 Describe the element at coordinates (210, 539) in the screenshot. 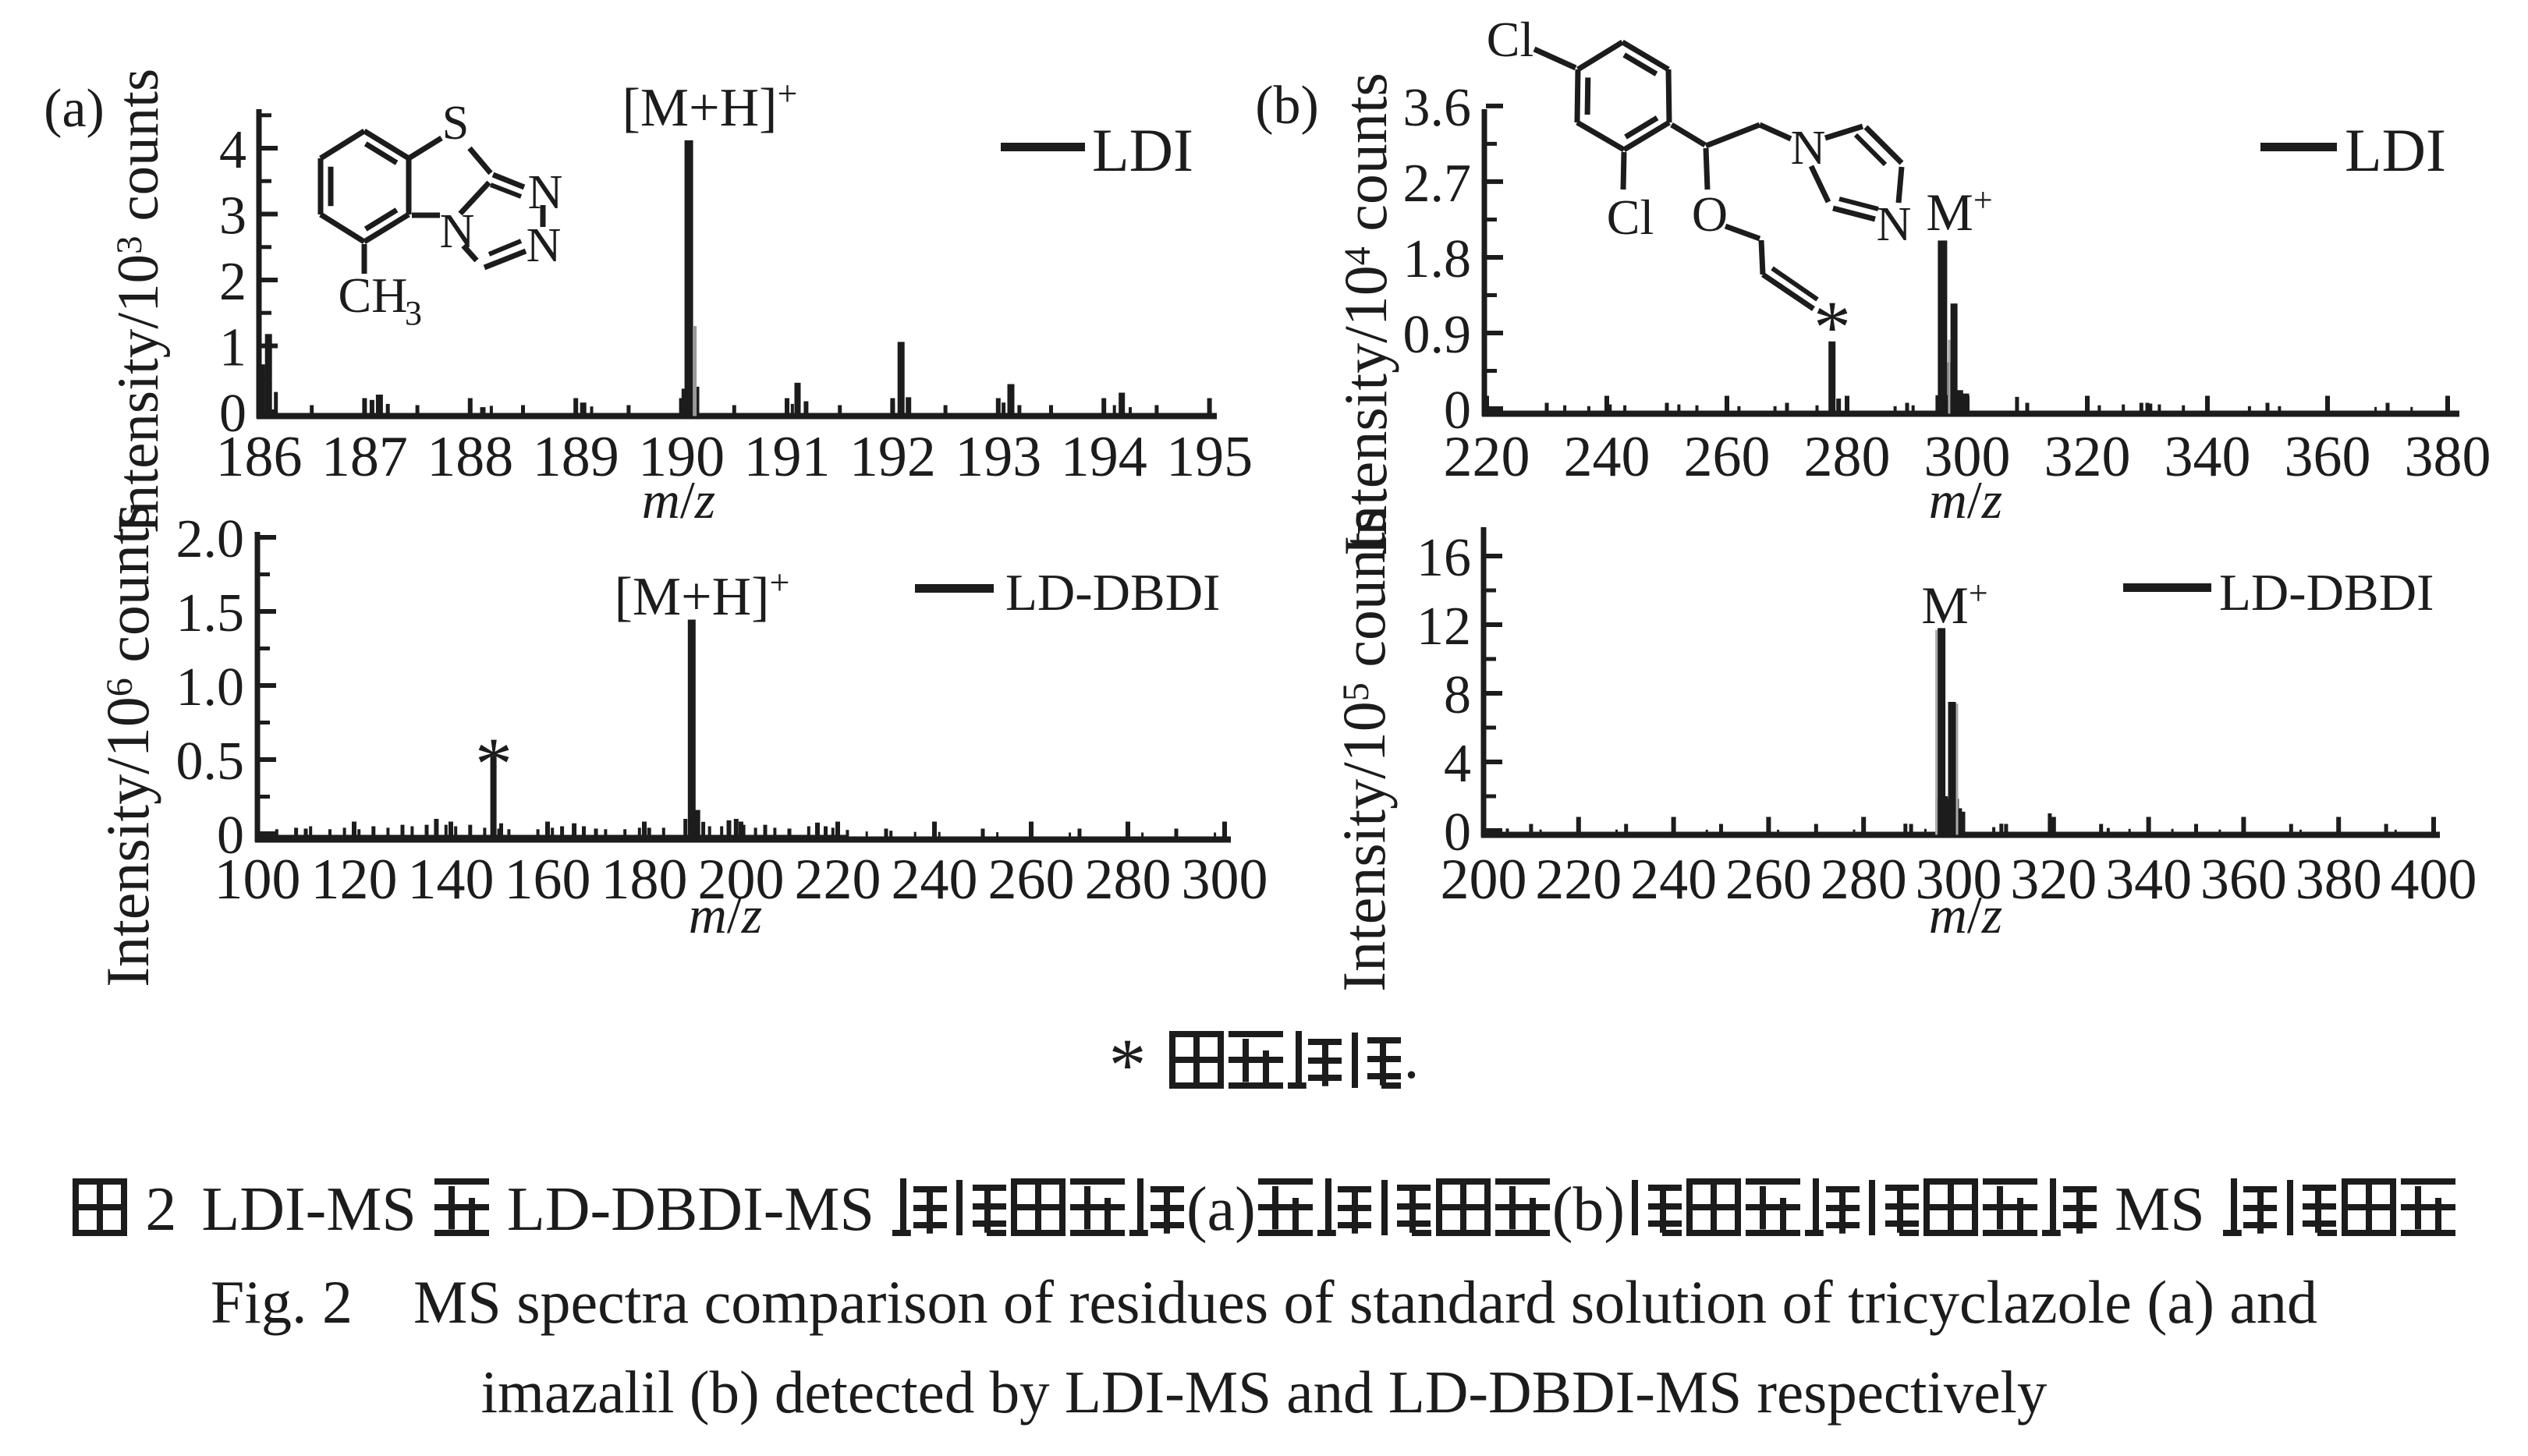

I see `svg-text: 2.0` at that location.